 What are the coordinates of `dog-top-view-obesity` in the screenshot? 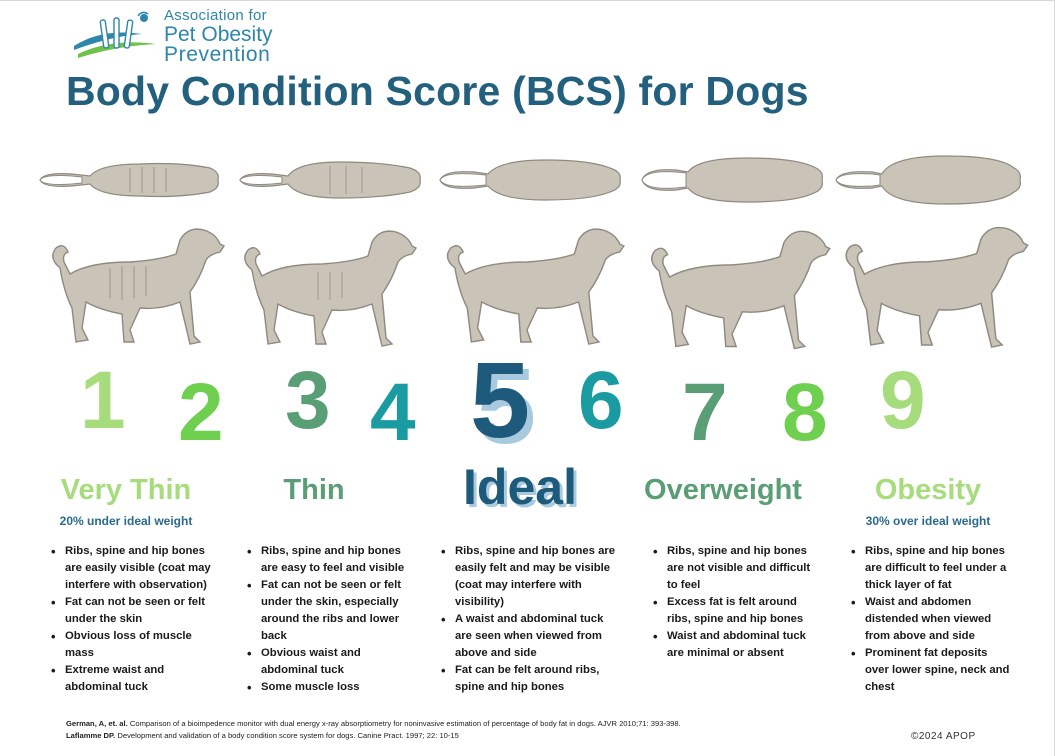 It's located at (928, 180).